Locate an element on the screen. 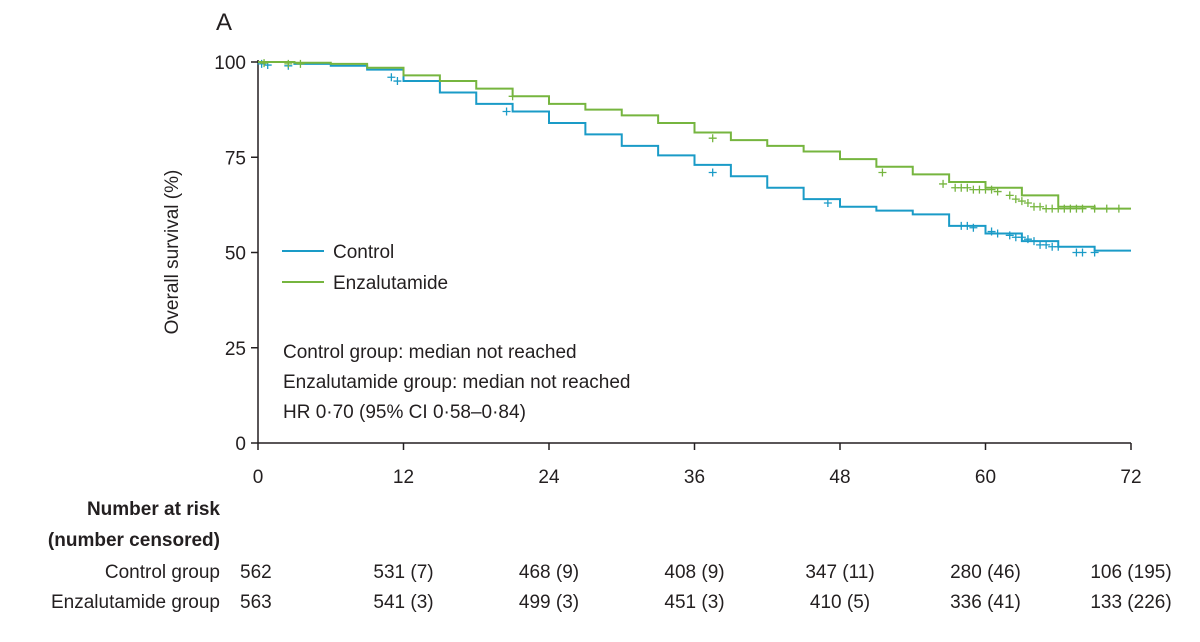 This screenshot has width=1200, height=642. x-tick-label: 24 is located at coordinates (549, 477).